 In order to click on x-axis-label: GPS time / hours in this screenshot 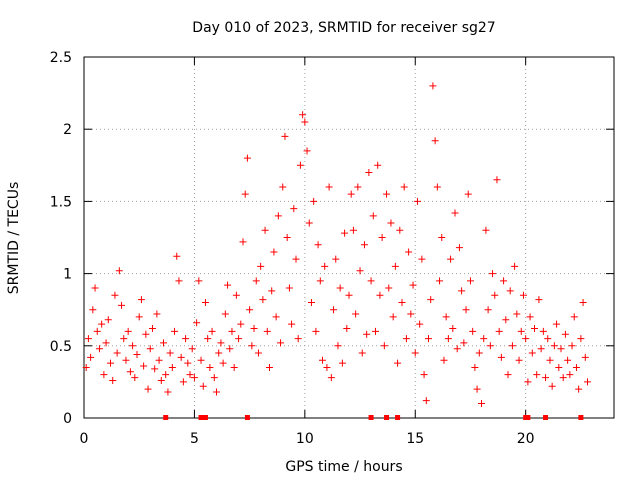, I will do `click(343, 467)`.